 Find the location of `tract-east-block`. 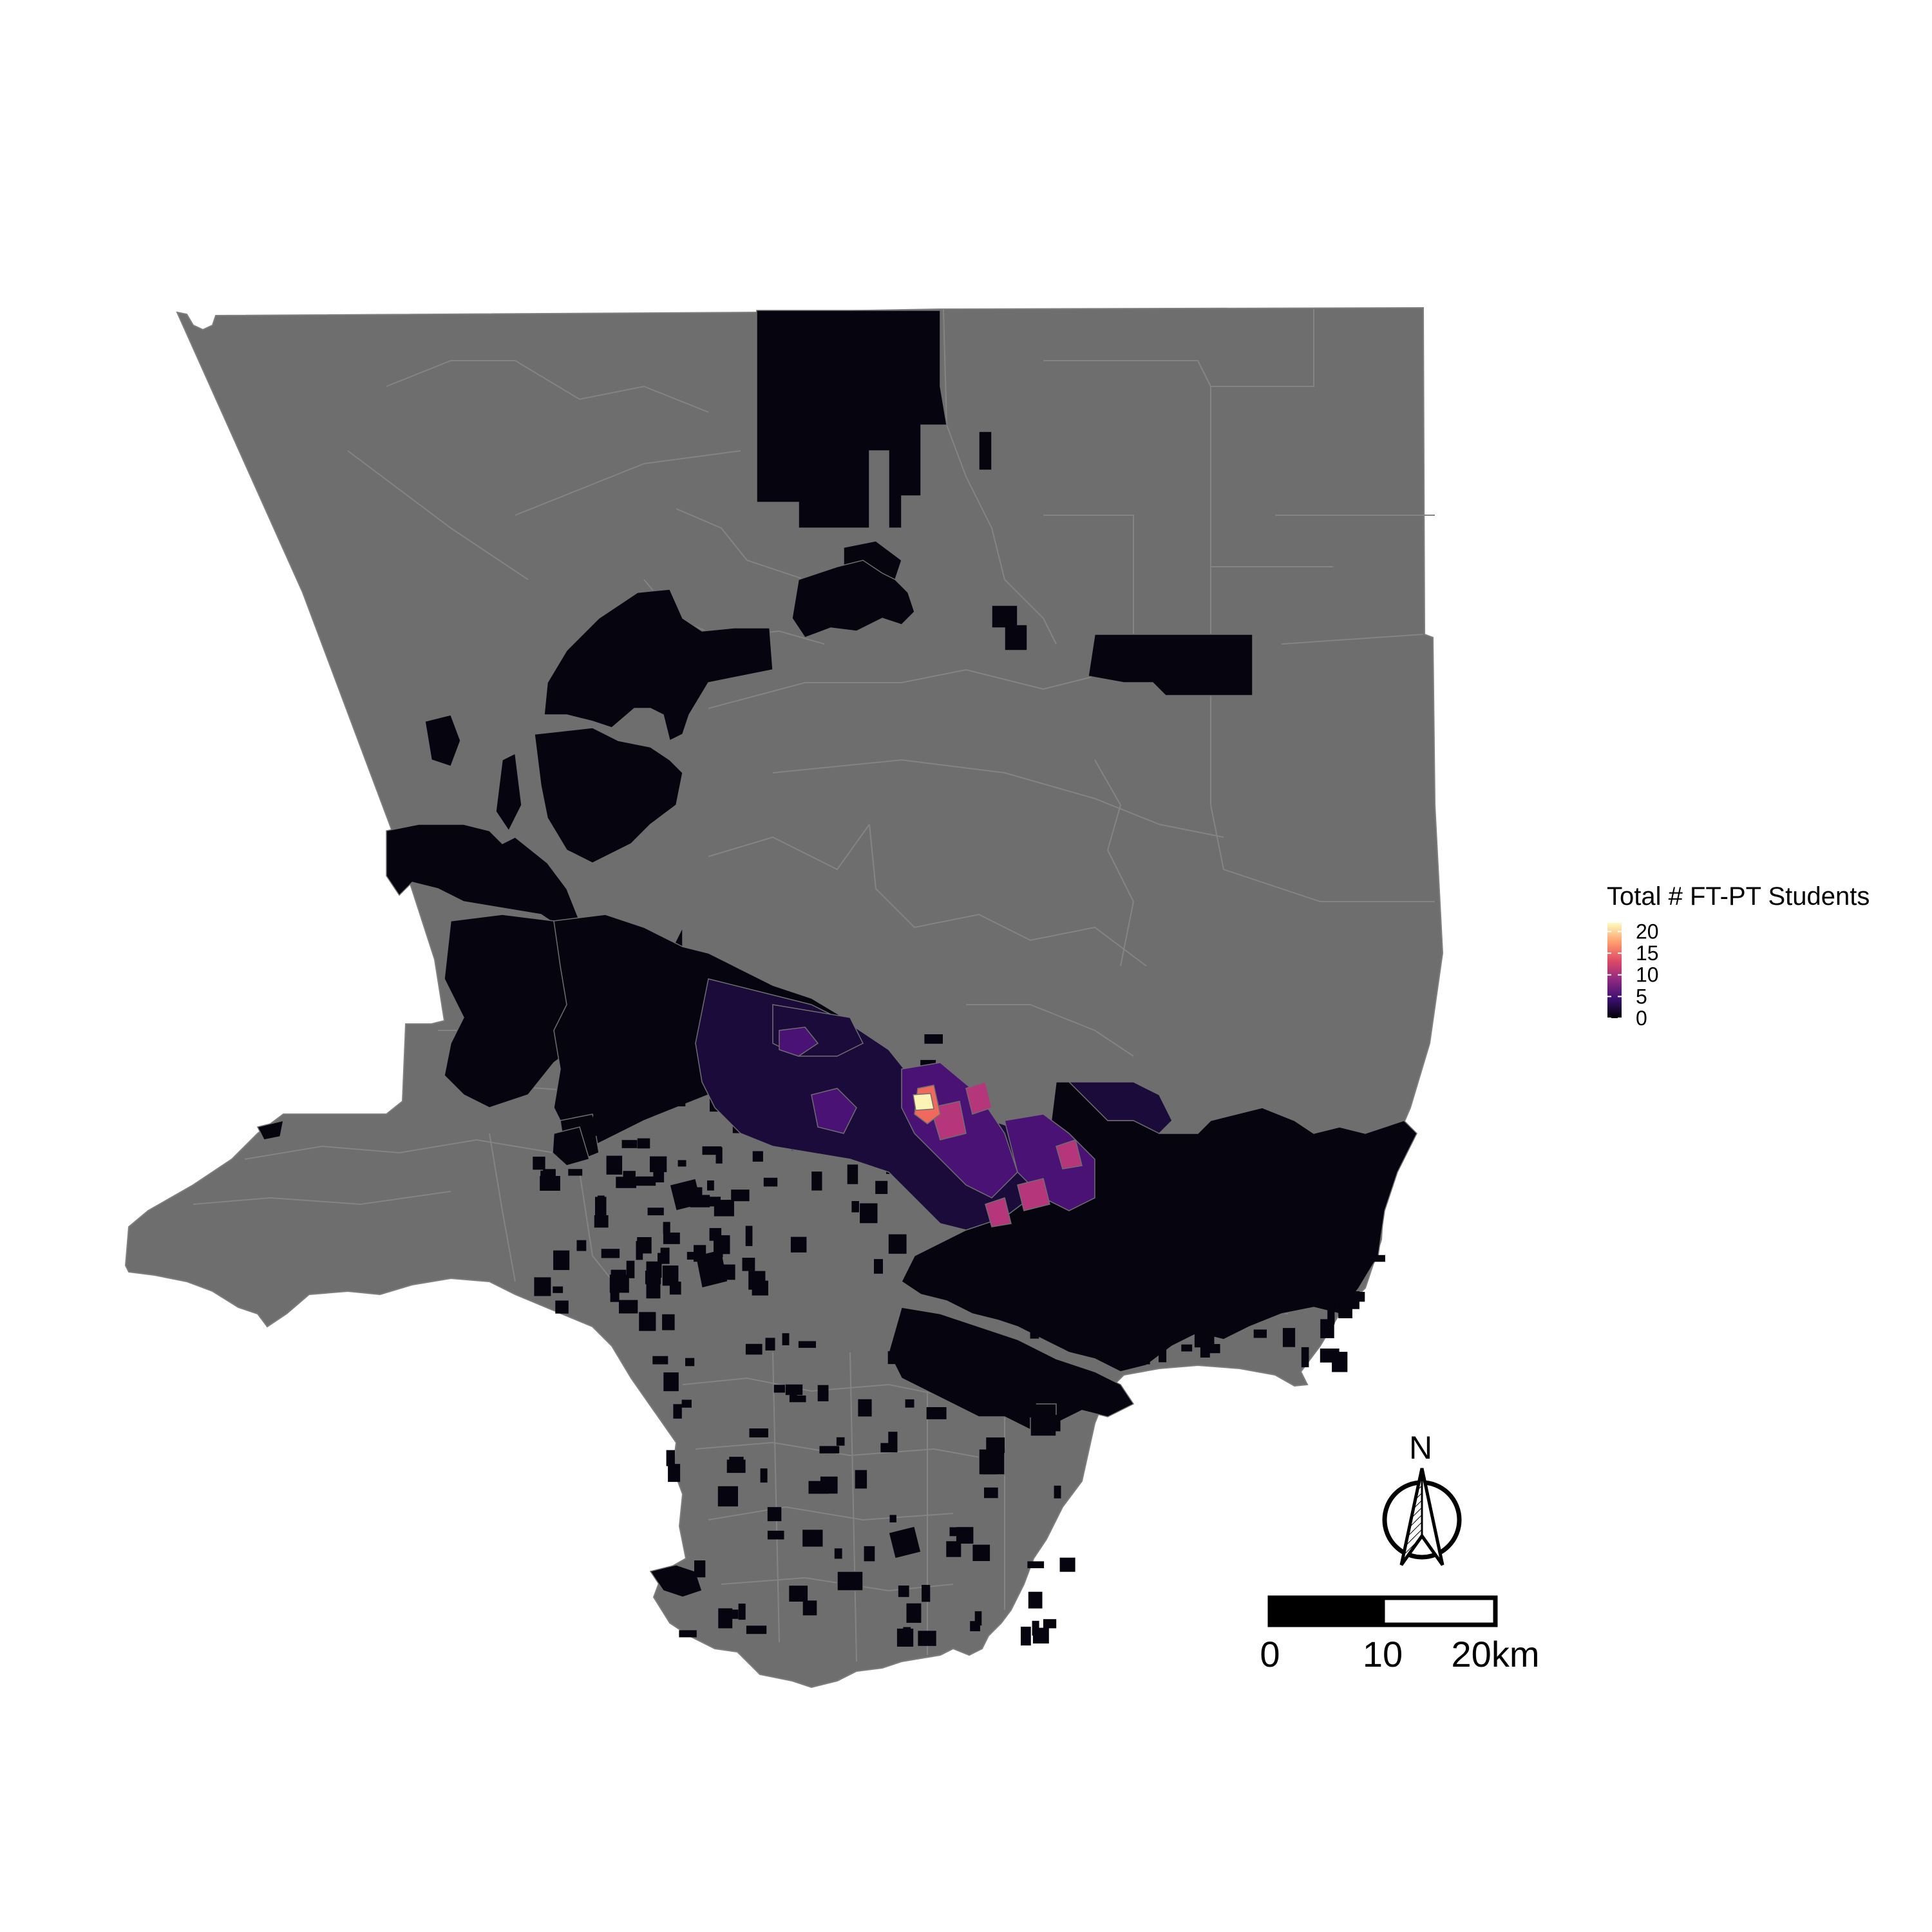

tract-east-block is located at coordinates (1170, 665).